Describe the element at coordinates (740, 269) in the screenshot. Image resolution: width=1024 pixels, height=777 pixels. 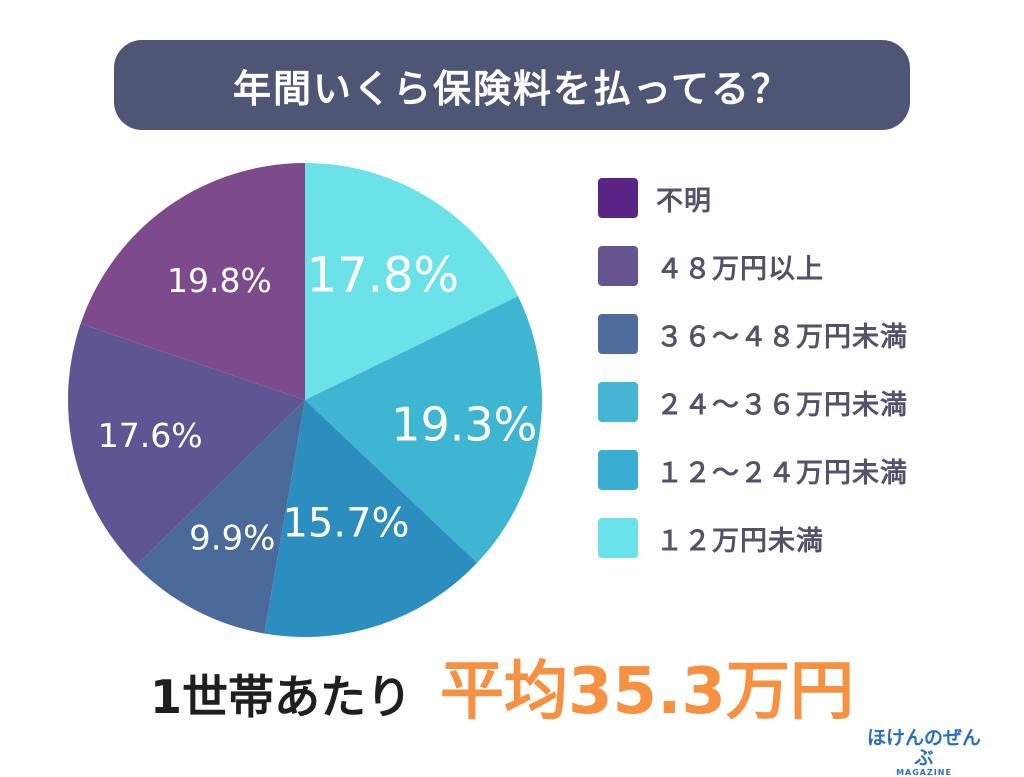
I see `legend-label: ４８万円以上` at that location.